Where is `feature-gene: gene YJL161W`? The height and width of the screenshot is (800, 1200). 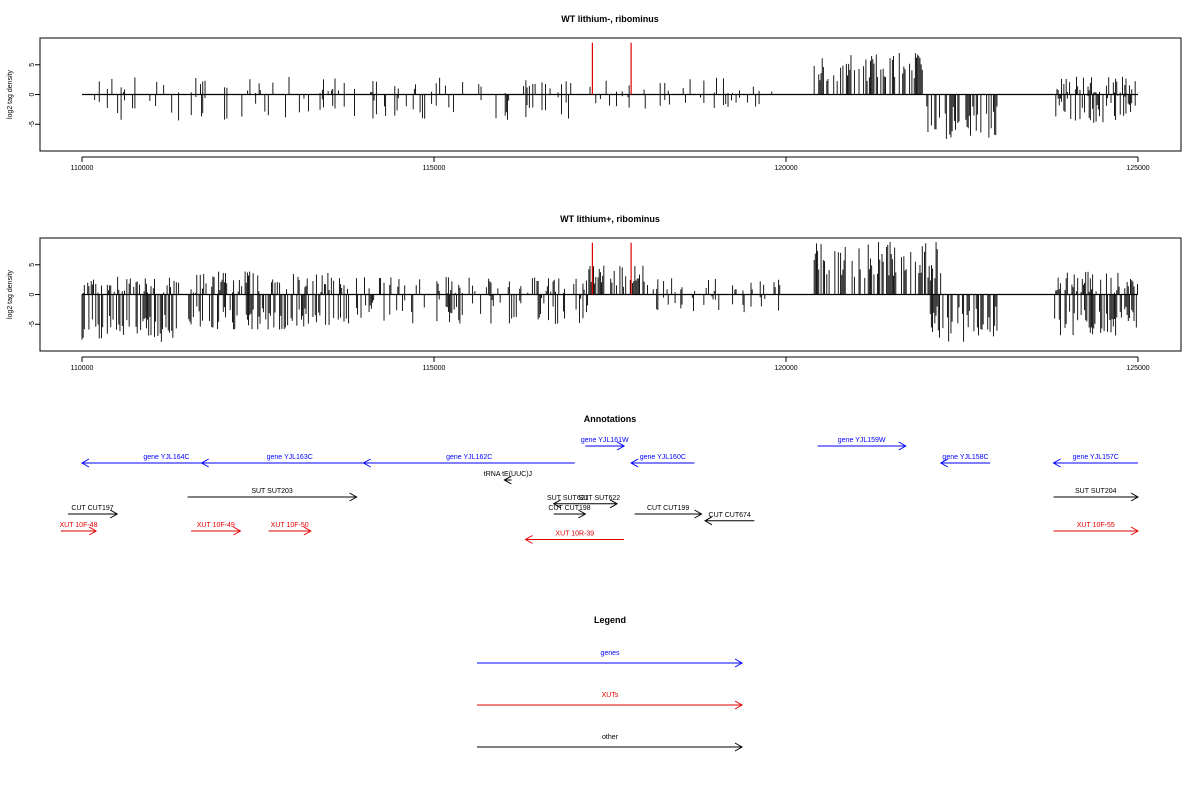
feature-gene: gene YJL161W is located at coordinates (605, 444).